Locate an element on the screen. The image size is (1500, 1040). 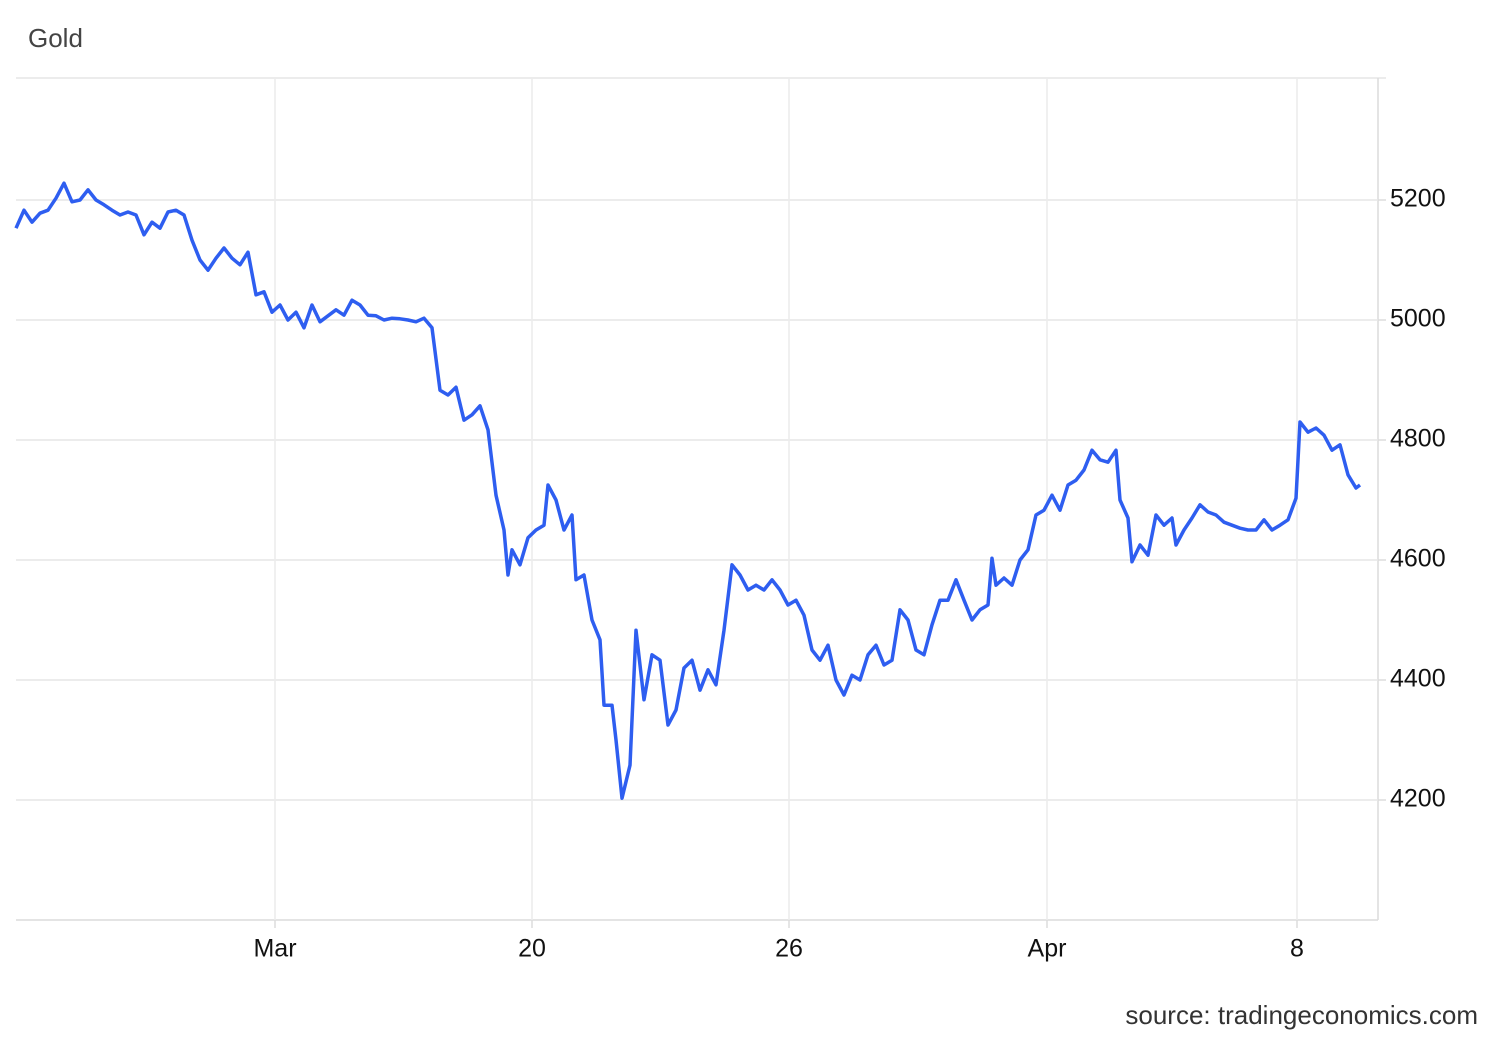
x-tick-label: 26 is located at coordinates (789, 949).